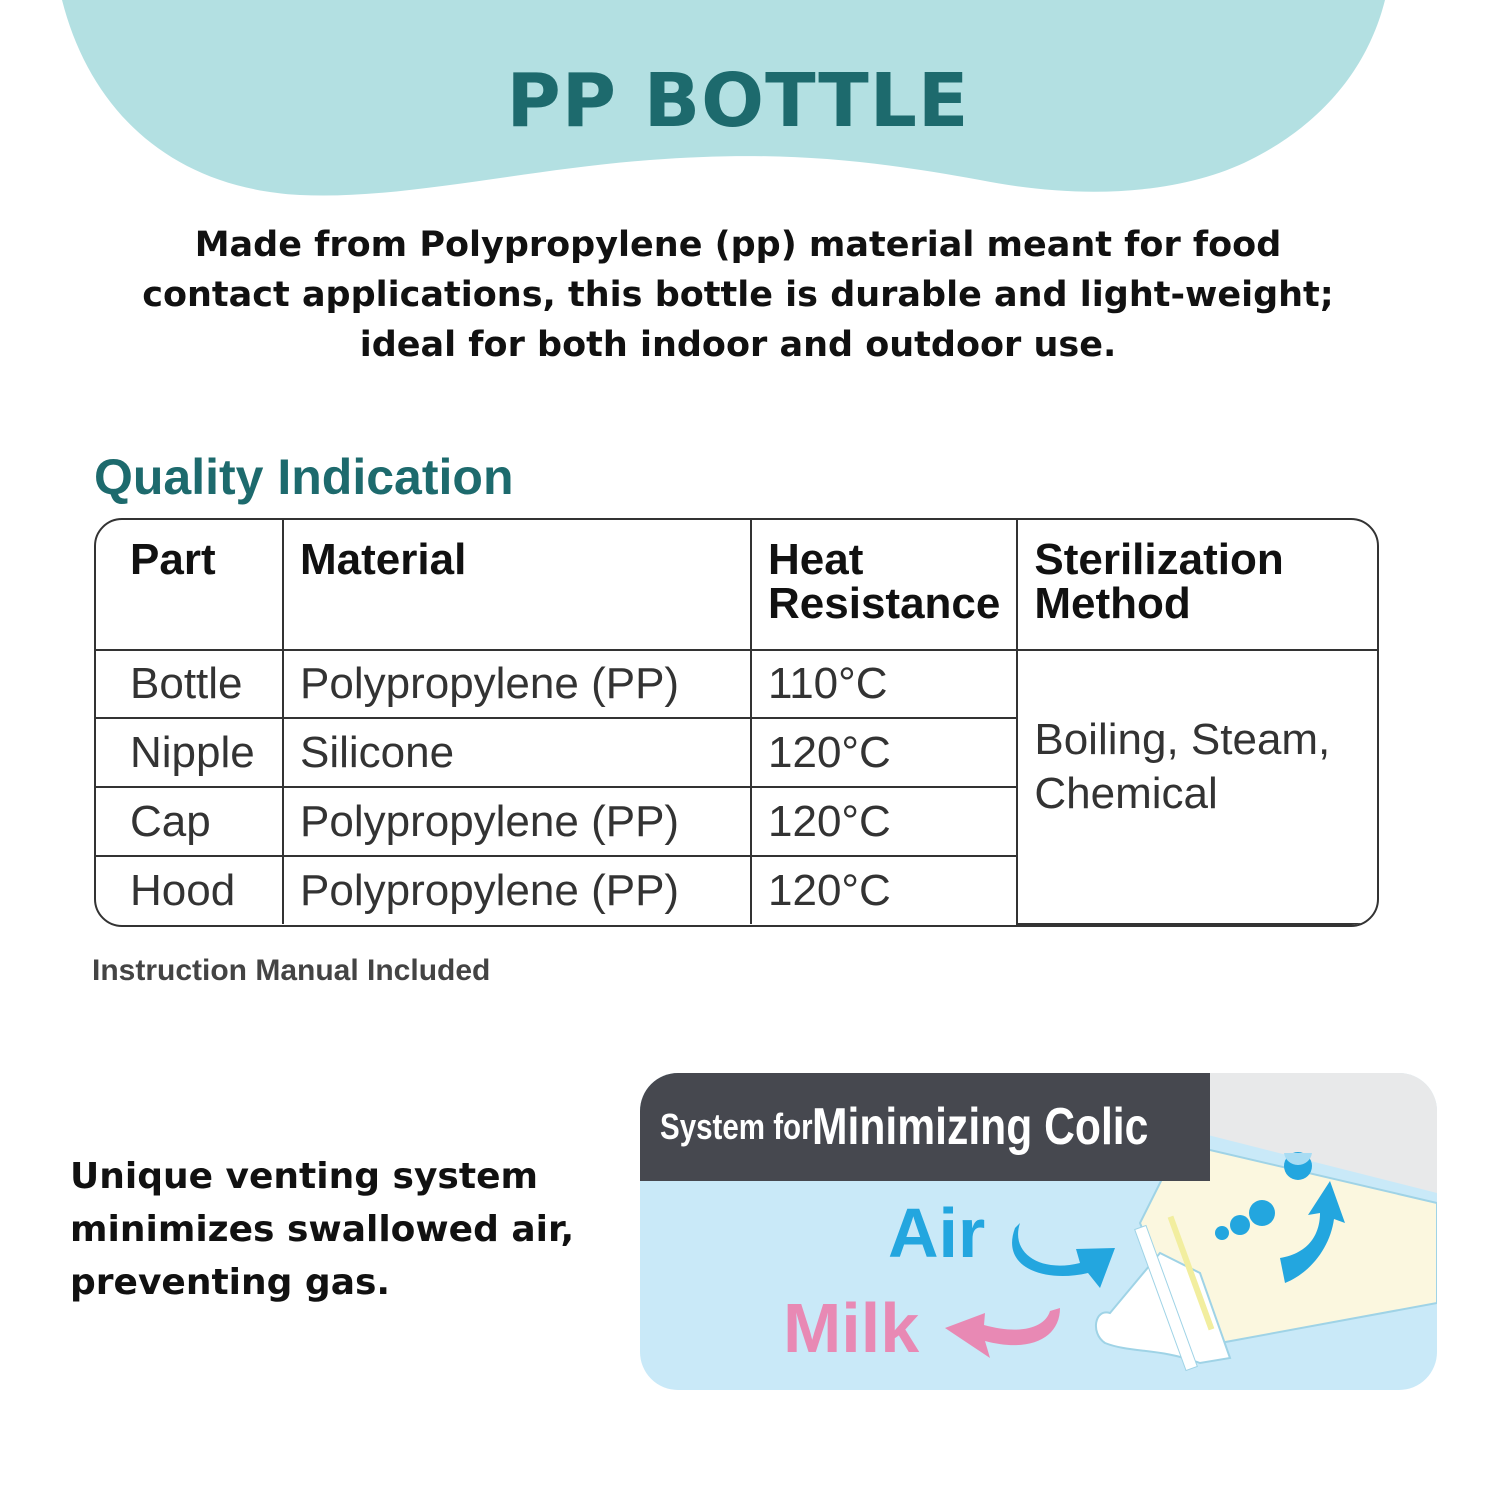 Image resolution: width=1500 pixels, height=1500 pixels. What do you see at coordinates (291, 970) in the screenshot?
I see `manual-note: Instruction Manual Included` at bounding box center [291, 970].